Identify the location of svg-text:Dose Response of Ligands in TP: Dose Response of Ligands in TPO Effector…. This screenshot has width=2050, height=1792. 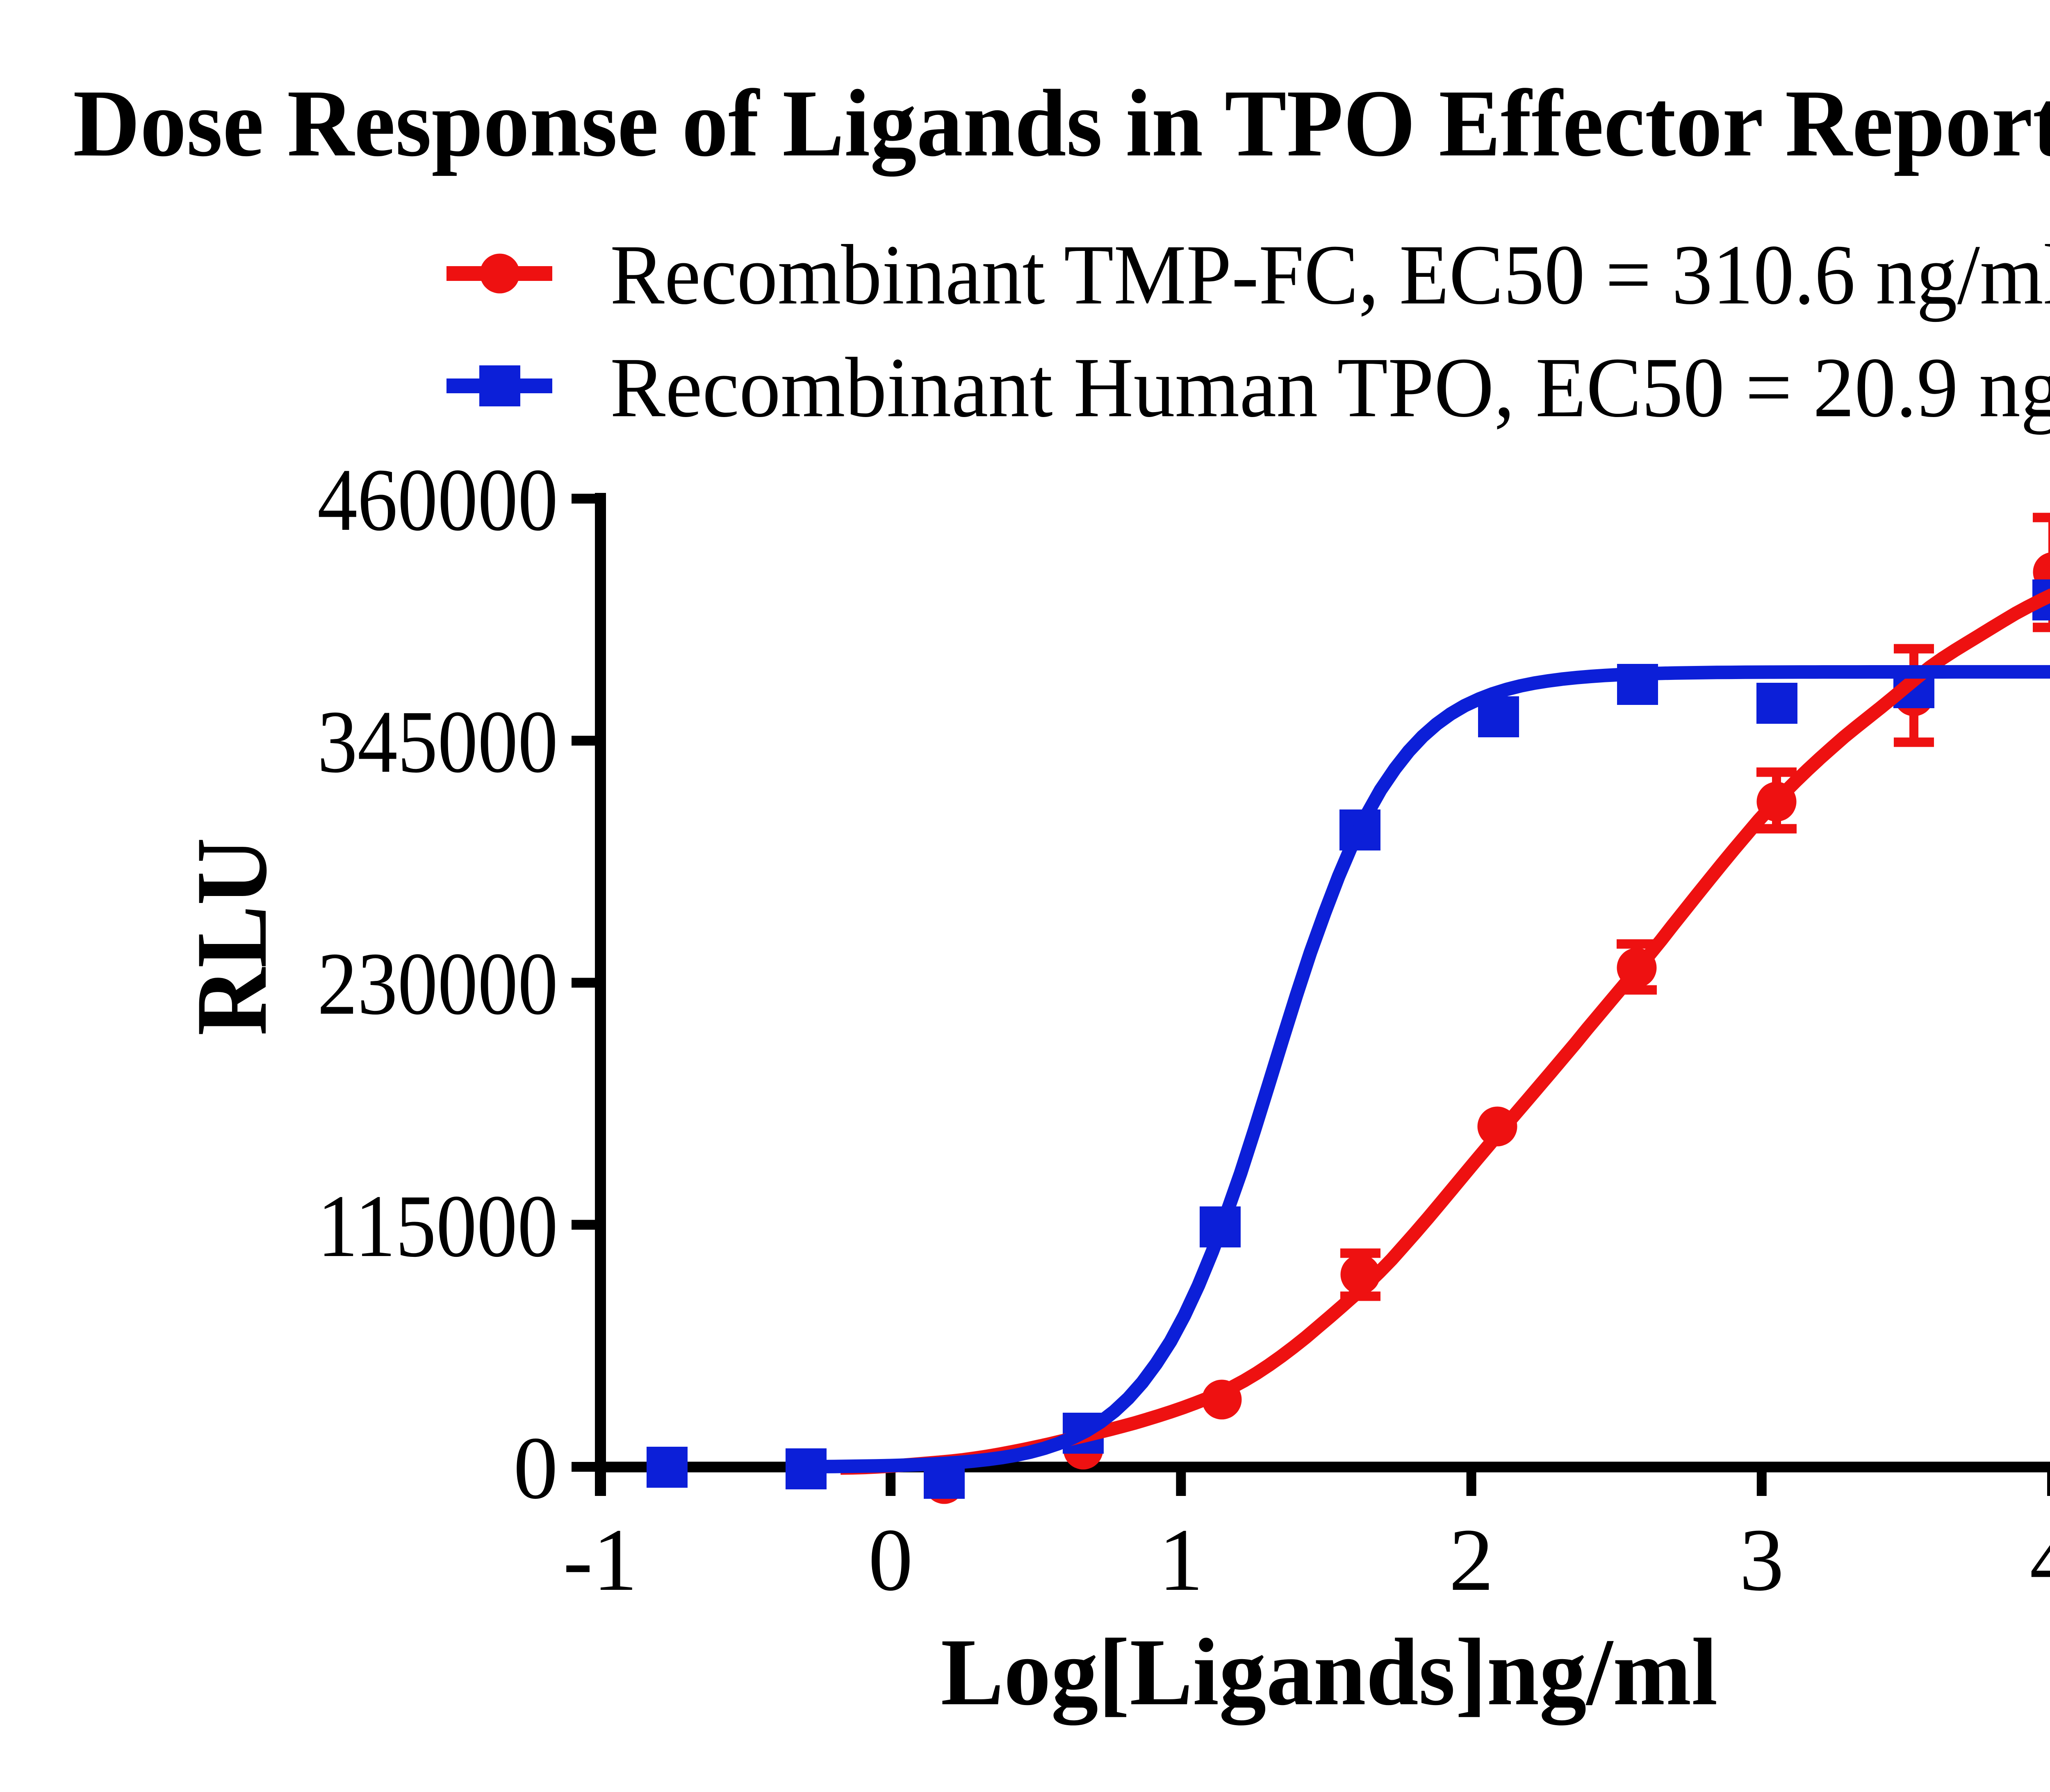
(1061, 124).